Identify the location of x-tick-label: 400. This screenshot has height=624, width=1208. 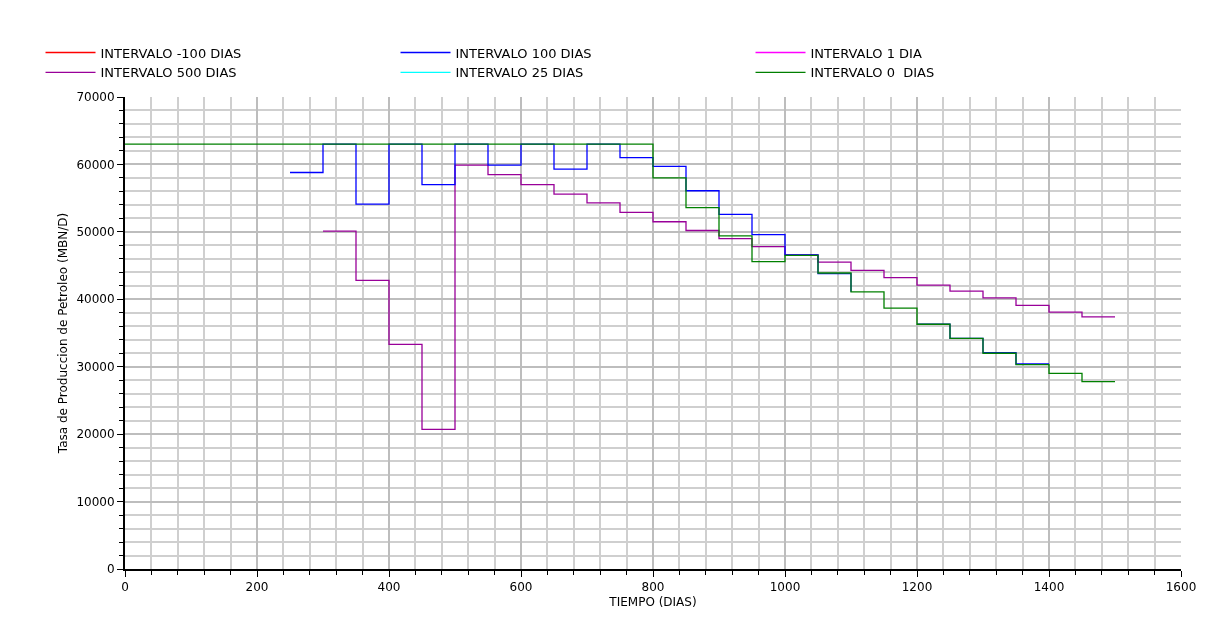
(389, 587).